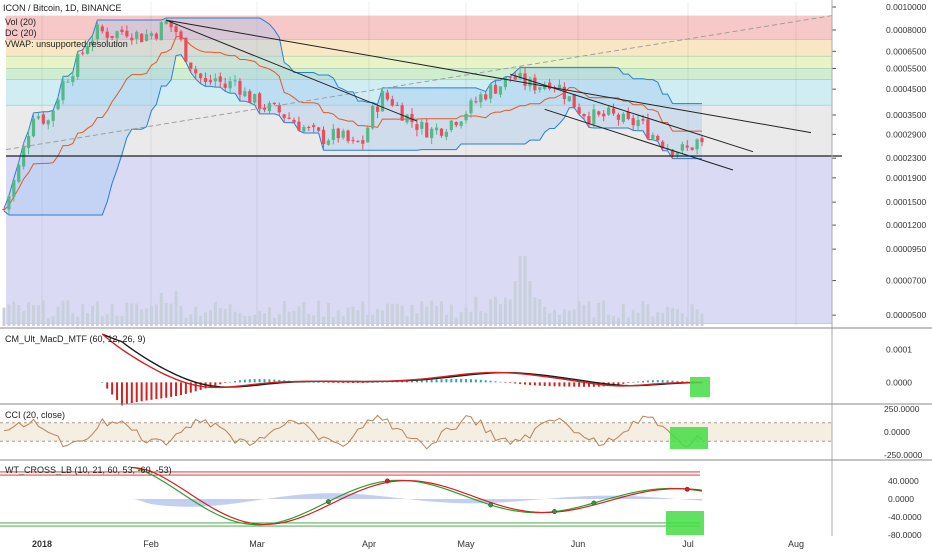 This screenshot has width=932, height=555. Describe the element at coordinates (899, 350) in the screenshot. I see `macd-tick-label: 0.0001` at that location.